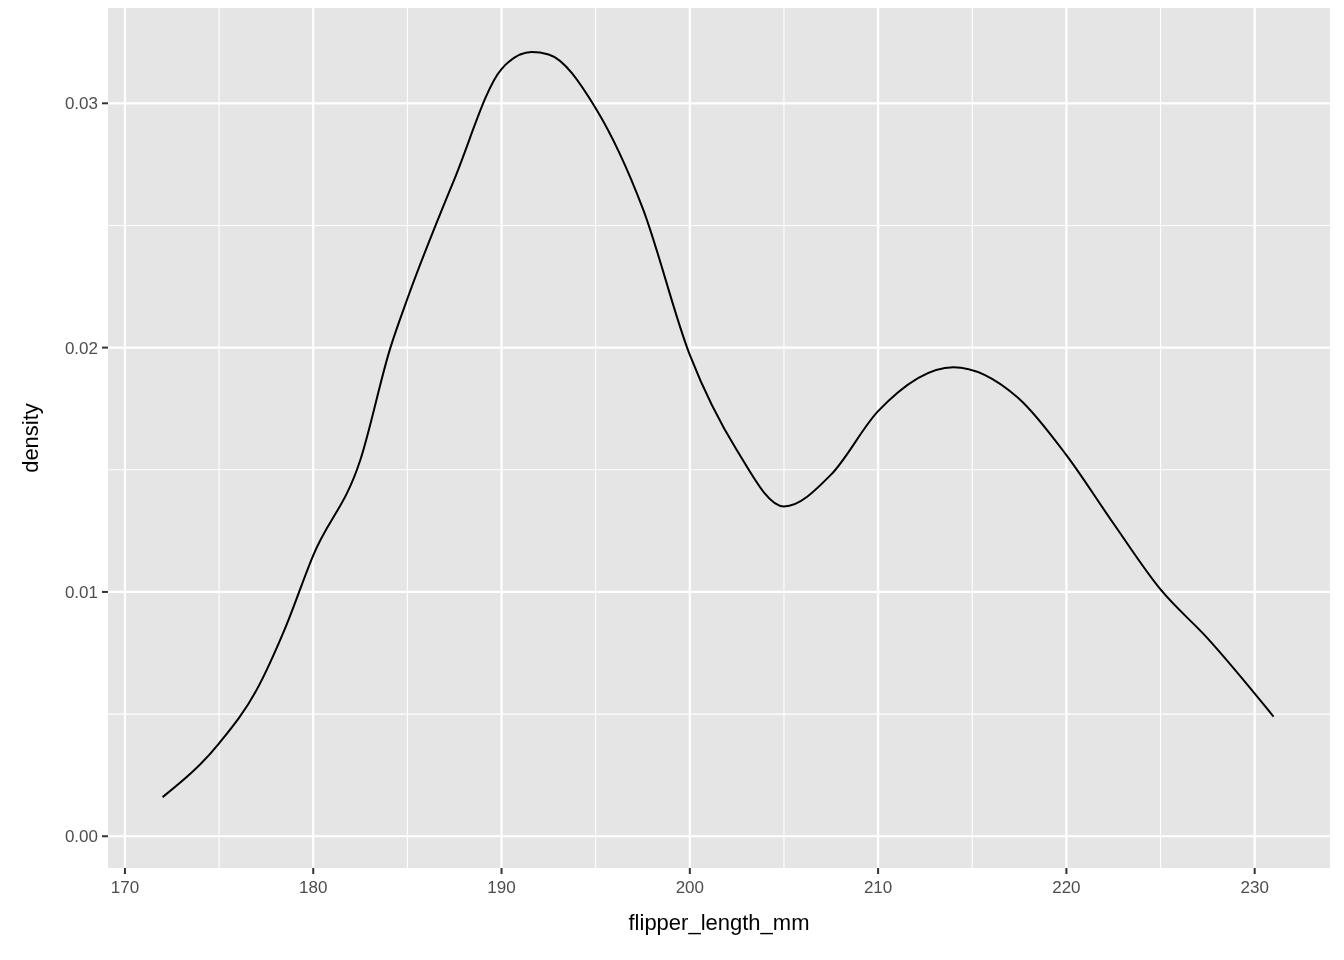 Image resolution: width=1344 pixels, height=960 pixels. I want to click on y-tick-label: 0.01, so click(81, 592).